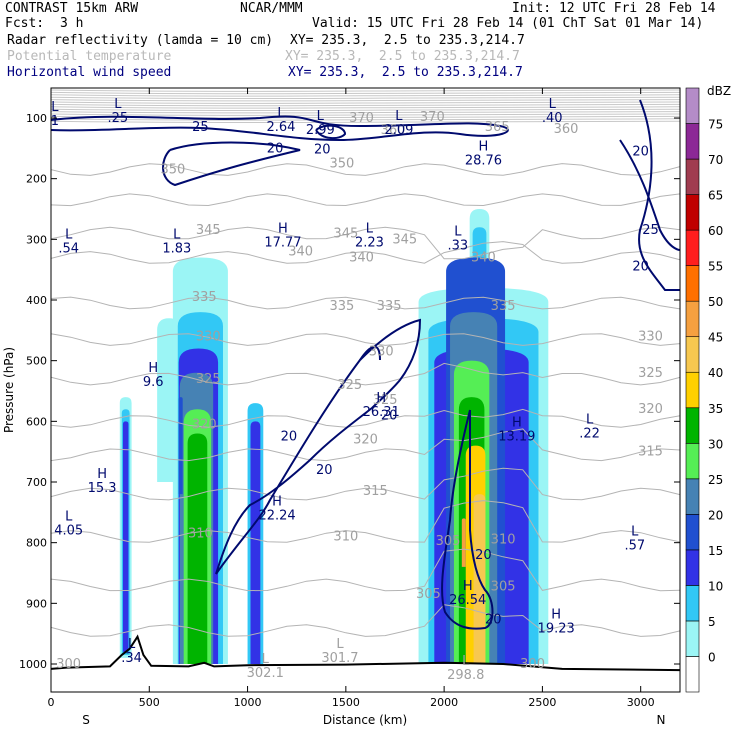 This screenshot has width=740, height=740. Describe the element at coordinates (704, 390) in the screenshot. I see `colorbar: 0 5 10 15 20 25 30 35 40 45 50 55 60 65 70 75` at that location.